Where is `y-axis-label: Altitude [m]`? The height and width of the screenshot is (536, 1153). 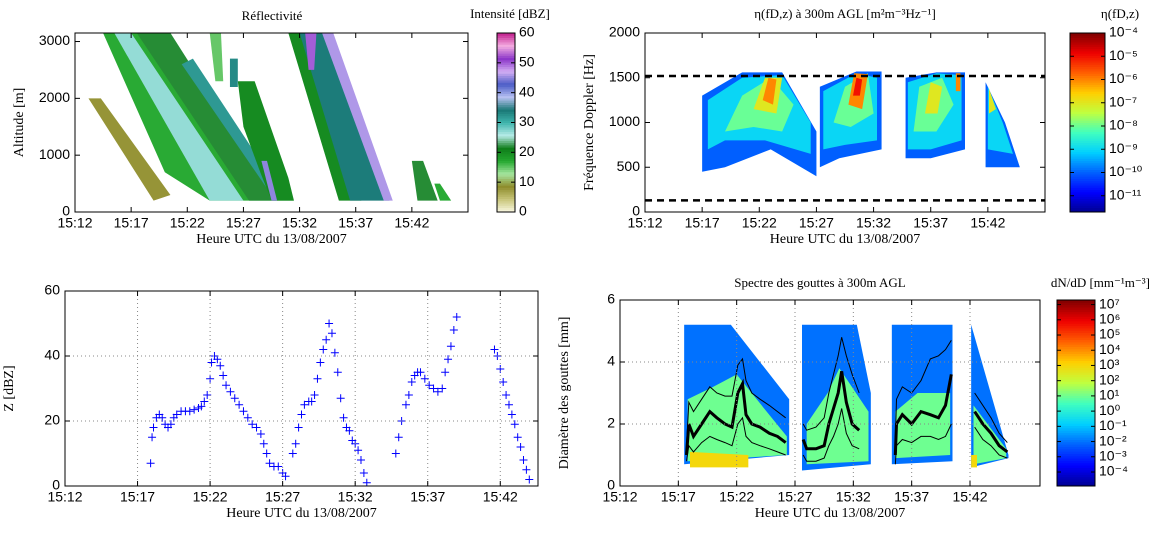 y-axis-label: Altitude [m] is located at coordinates (19, 123).